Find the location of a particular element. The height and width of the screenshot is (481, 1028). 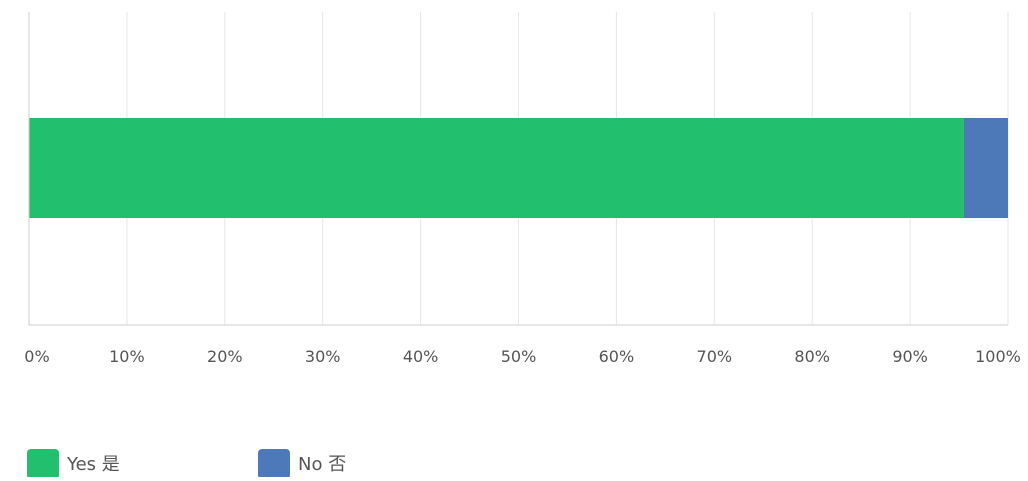

bar-segment-no is located at coordinates (985, 168).